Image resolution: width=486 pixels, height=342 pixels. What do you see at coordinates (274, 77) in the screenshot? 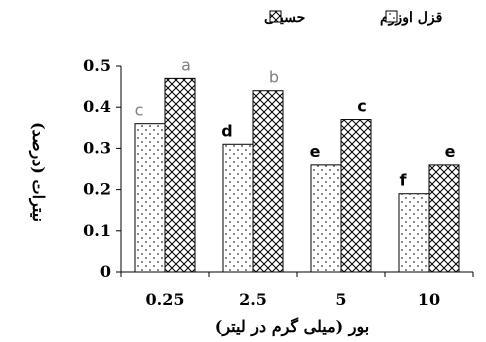
I see `sig-label-series2-2.5: b` at bounding box center [274, 77].